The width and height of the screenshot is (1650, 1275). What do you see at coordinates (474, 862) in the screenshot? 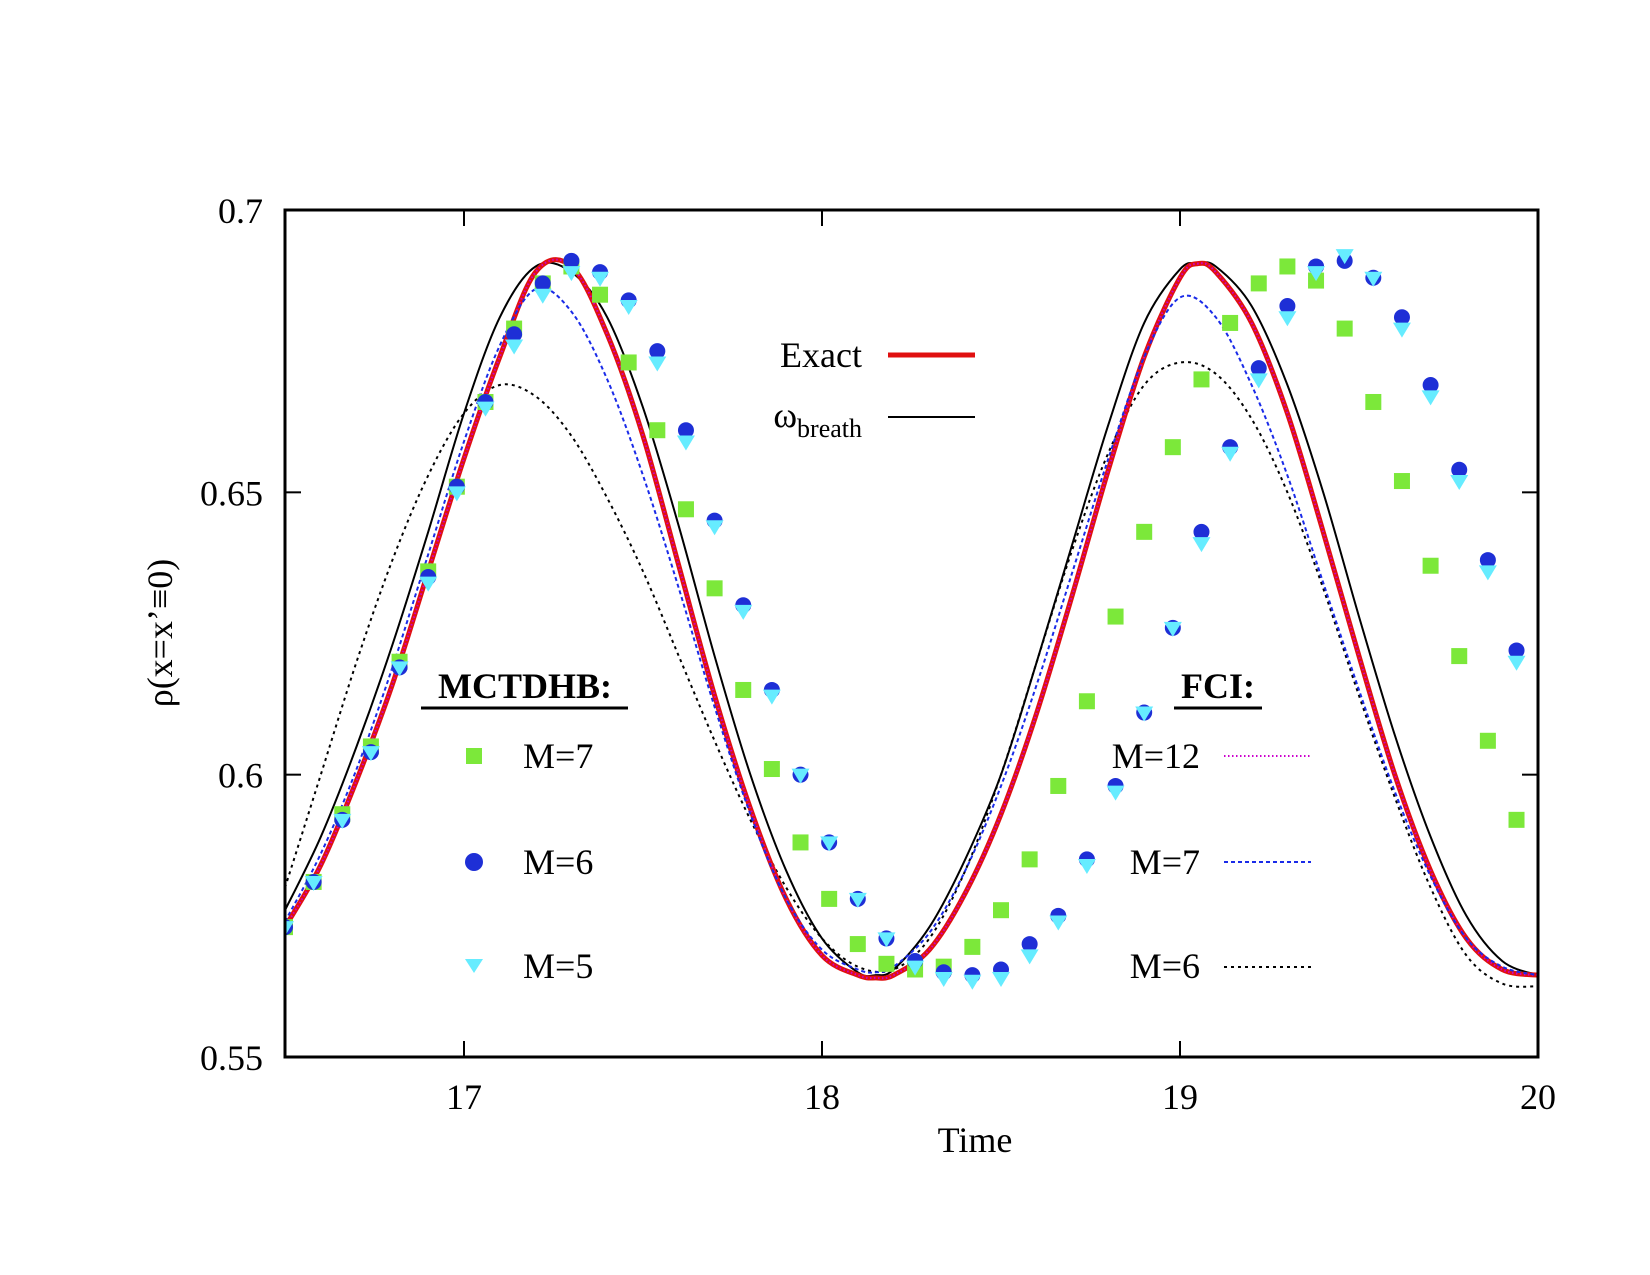
I see `legend-mctdhb-m6-marker` at bounding box center [474, 862].